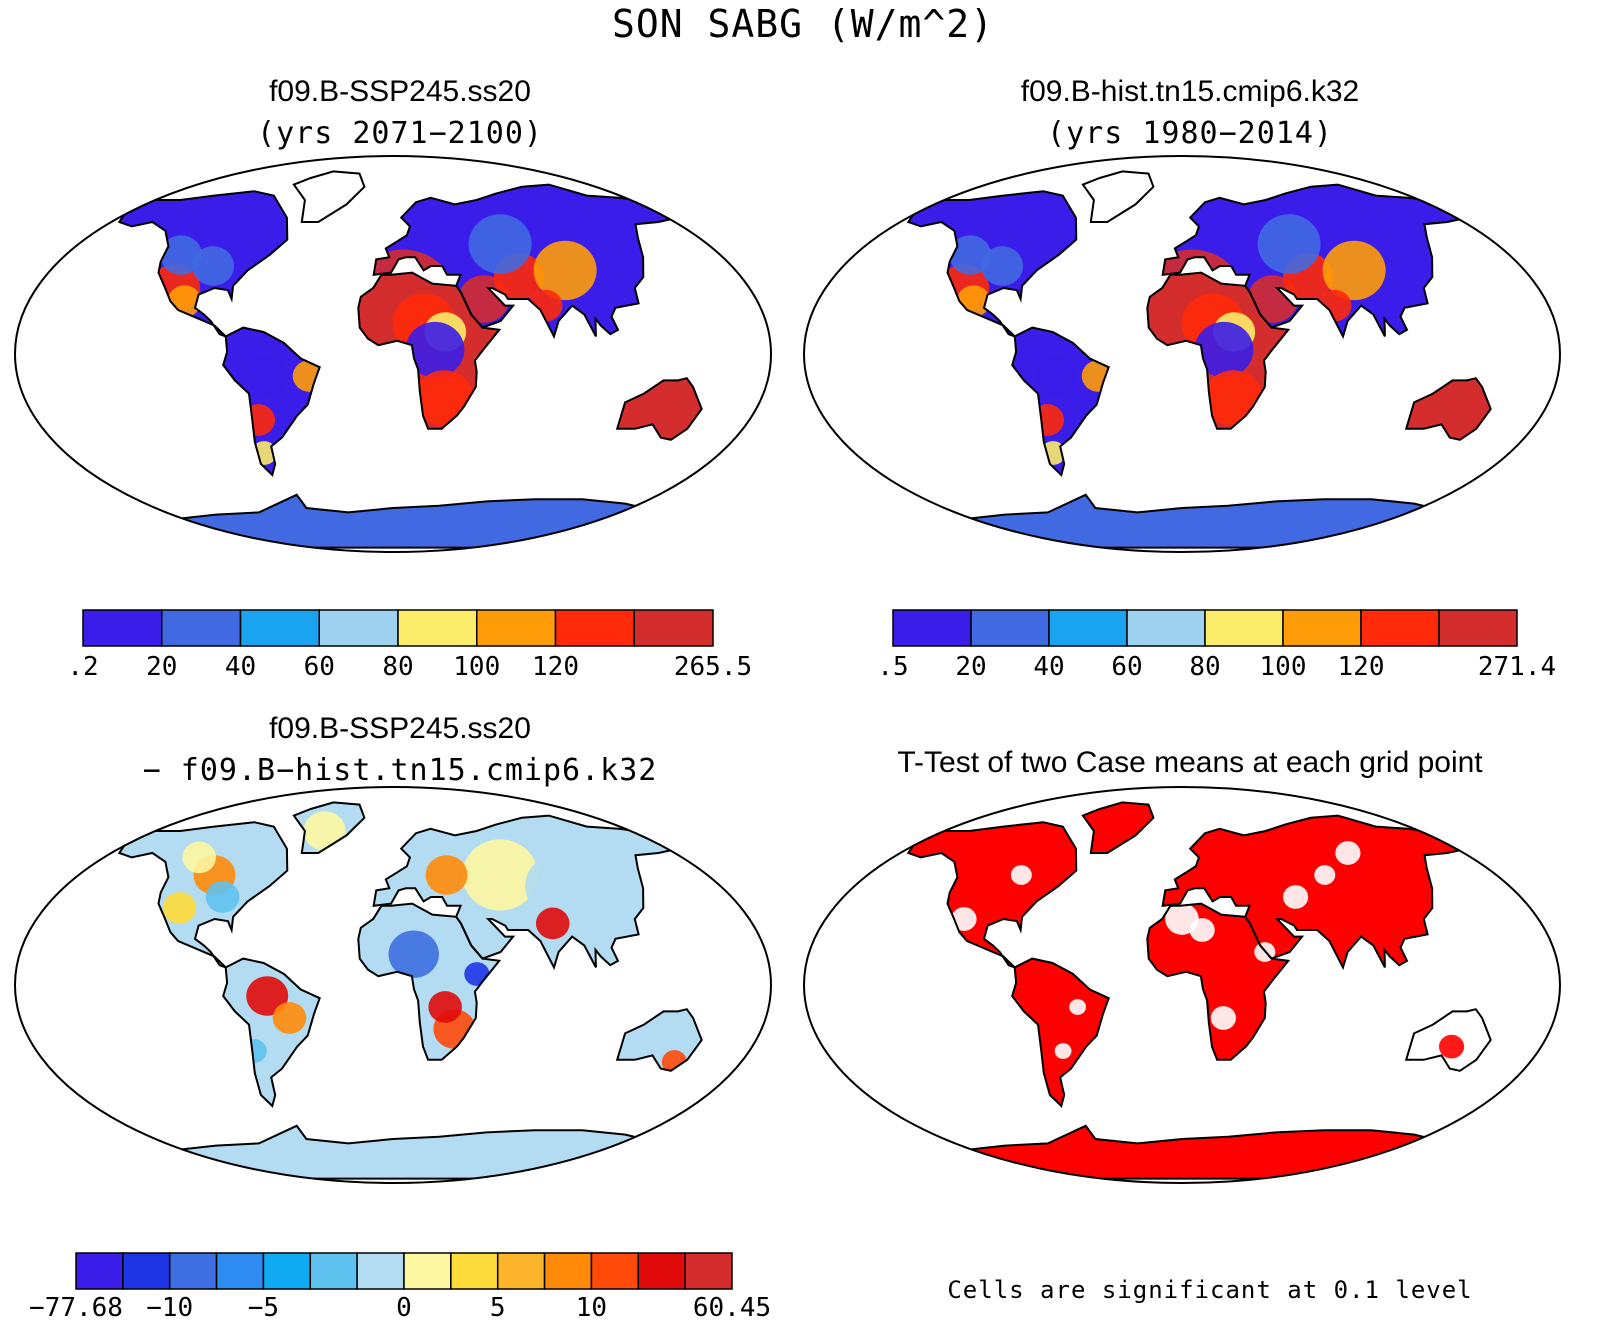  I want to click on colorbar-tick-label: 20, so click(162, 667).